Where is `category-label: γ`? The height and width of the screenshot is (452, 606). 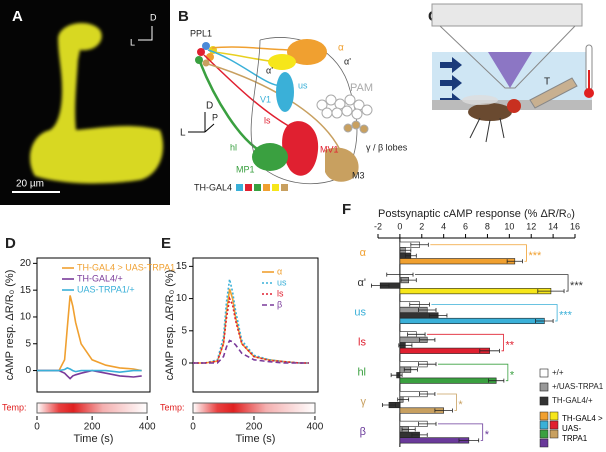
category-label: γ is located at coordinates (364, 402).